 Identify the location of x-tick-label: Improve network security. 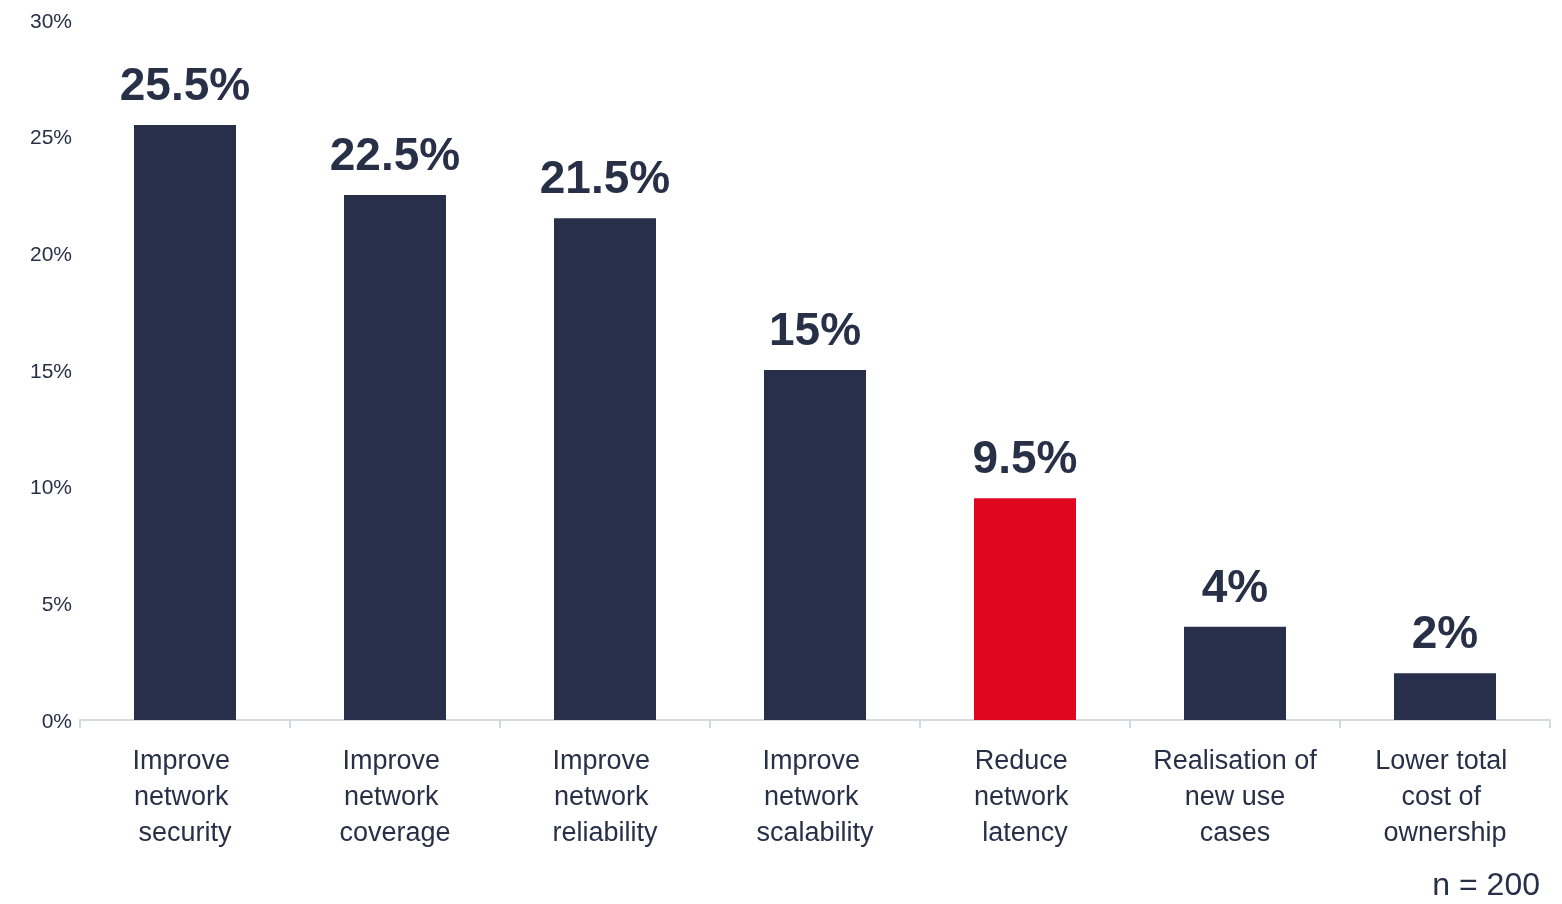
(185, 796).